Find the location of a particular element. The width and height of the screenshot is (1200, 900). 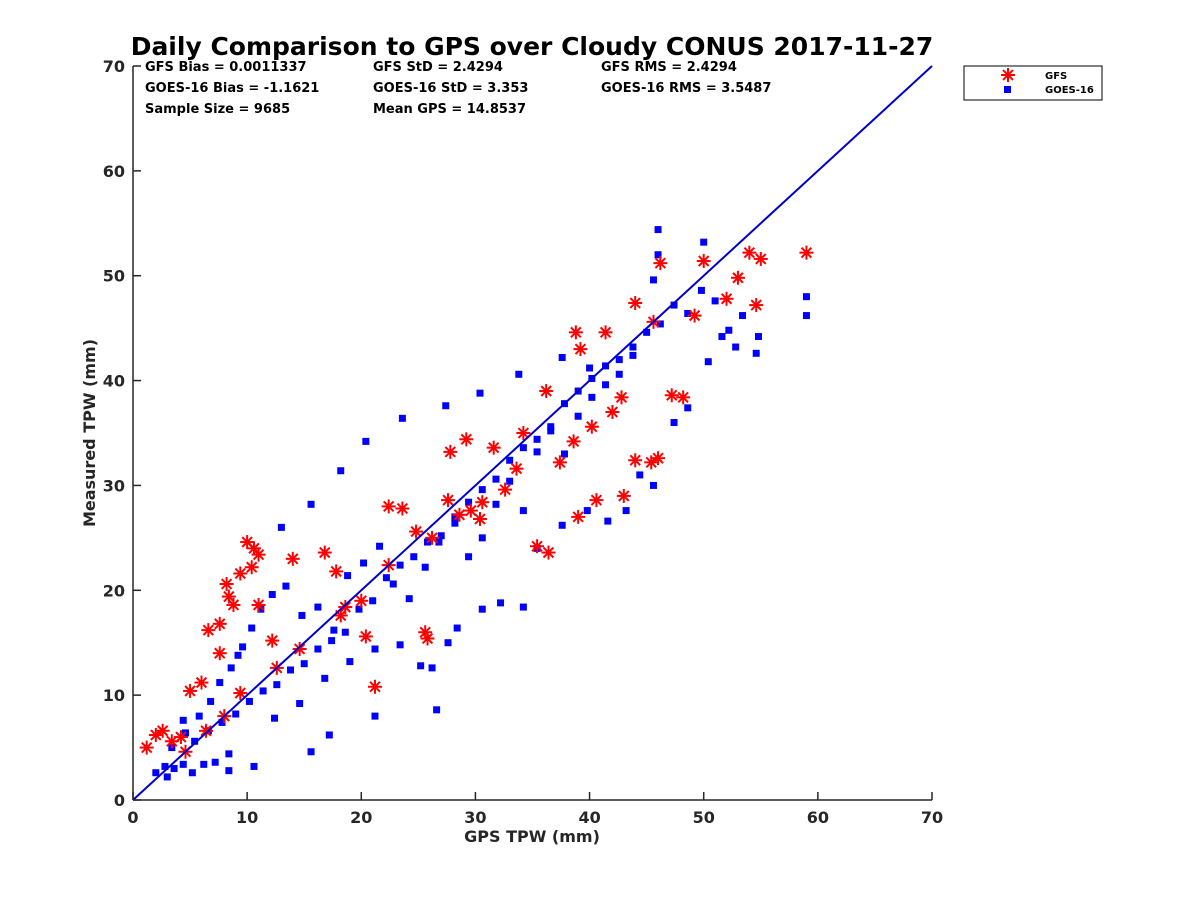

legend: GFS GOES-16 is located at coordinates (1033, 83).